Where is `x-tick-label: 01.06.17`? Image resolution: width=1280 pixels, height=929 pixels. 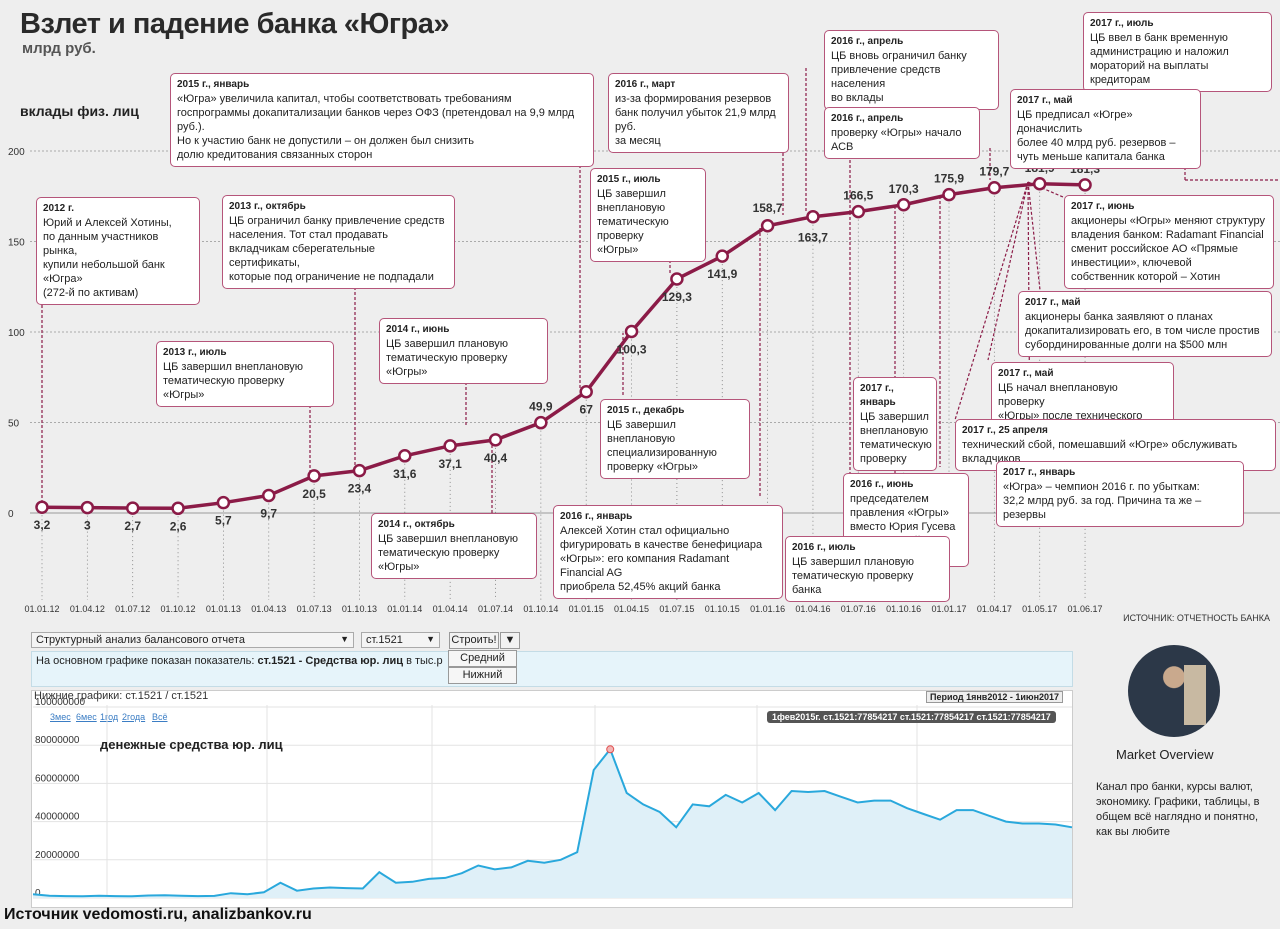
x-tick-label: 01.06.17 is located at coordinates (1085, 609).